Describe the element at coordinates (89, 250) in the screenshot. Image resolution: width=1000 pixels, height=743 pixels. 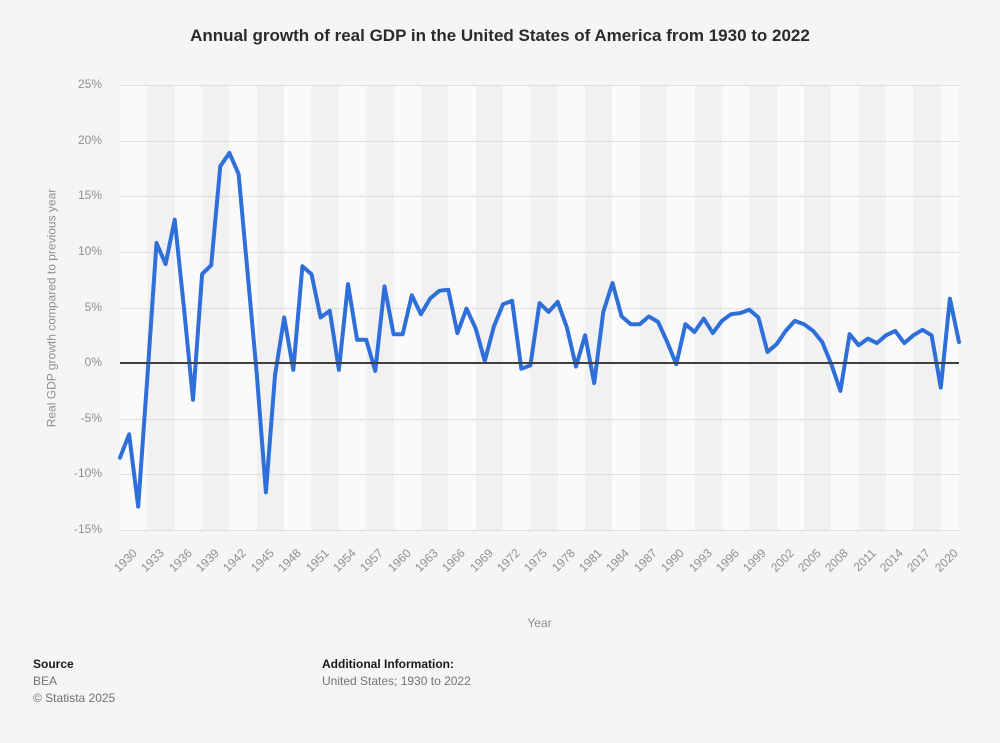
I see `y-tick-label: 10%` at that location.